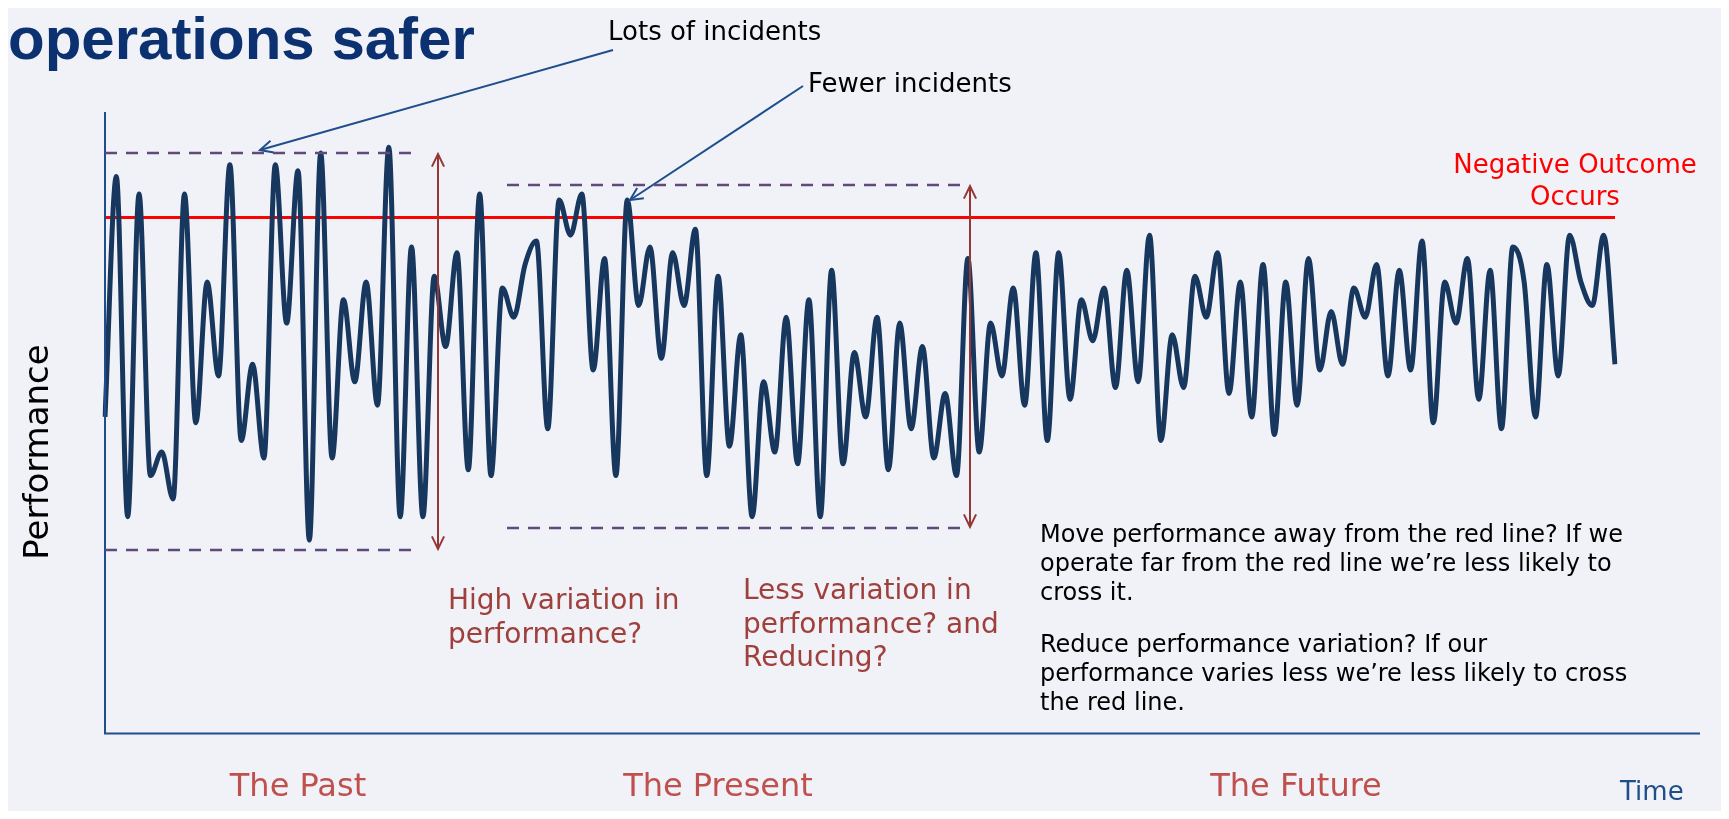 The width and height of the screenshot is (1729, 819). What do you see at coordinates (1652, 791) in the screenshot?
I see `x-axis-title: Time` at bounding box center [1652, 791].